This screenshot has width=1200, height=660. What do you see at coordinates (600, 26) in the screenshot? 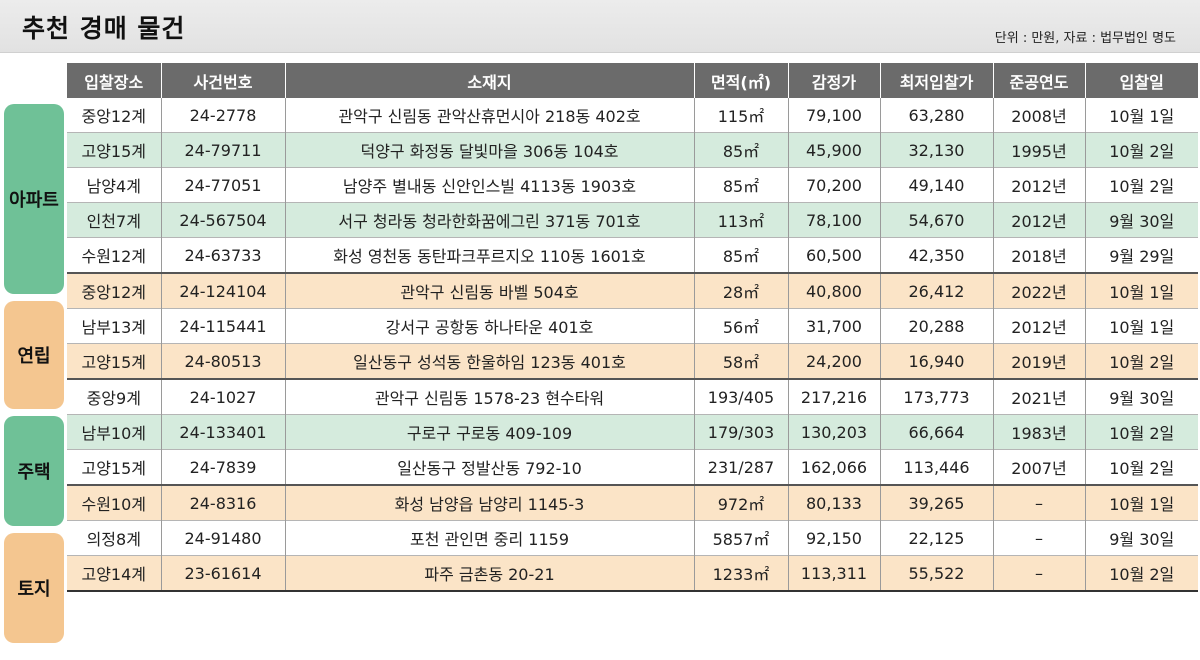
I see `title-bar: 추천 경매 물건 단위 : 만원, 자료 : 법무법인 명도` at bounding box center [600, 26].